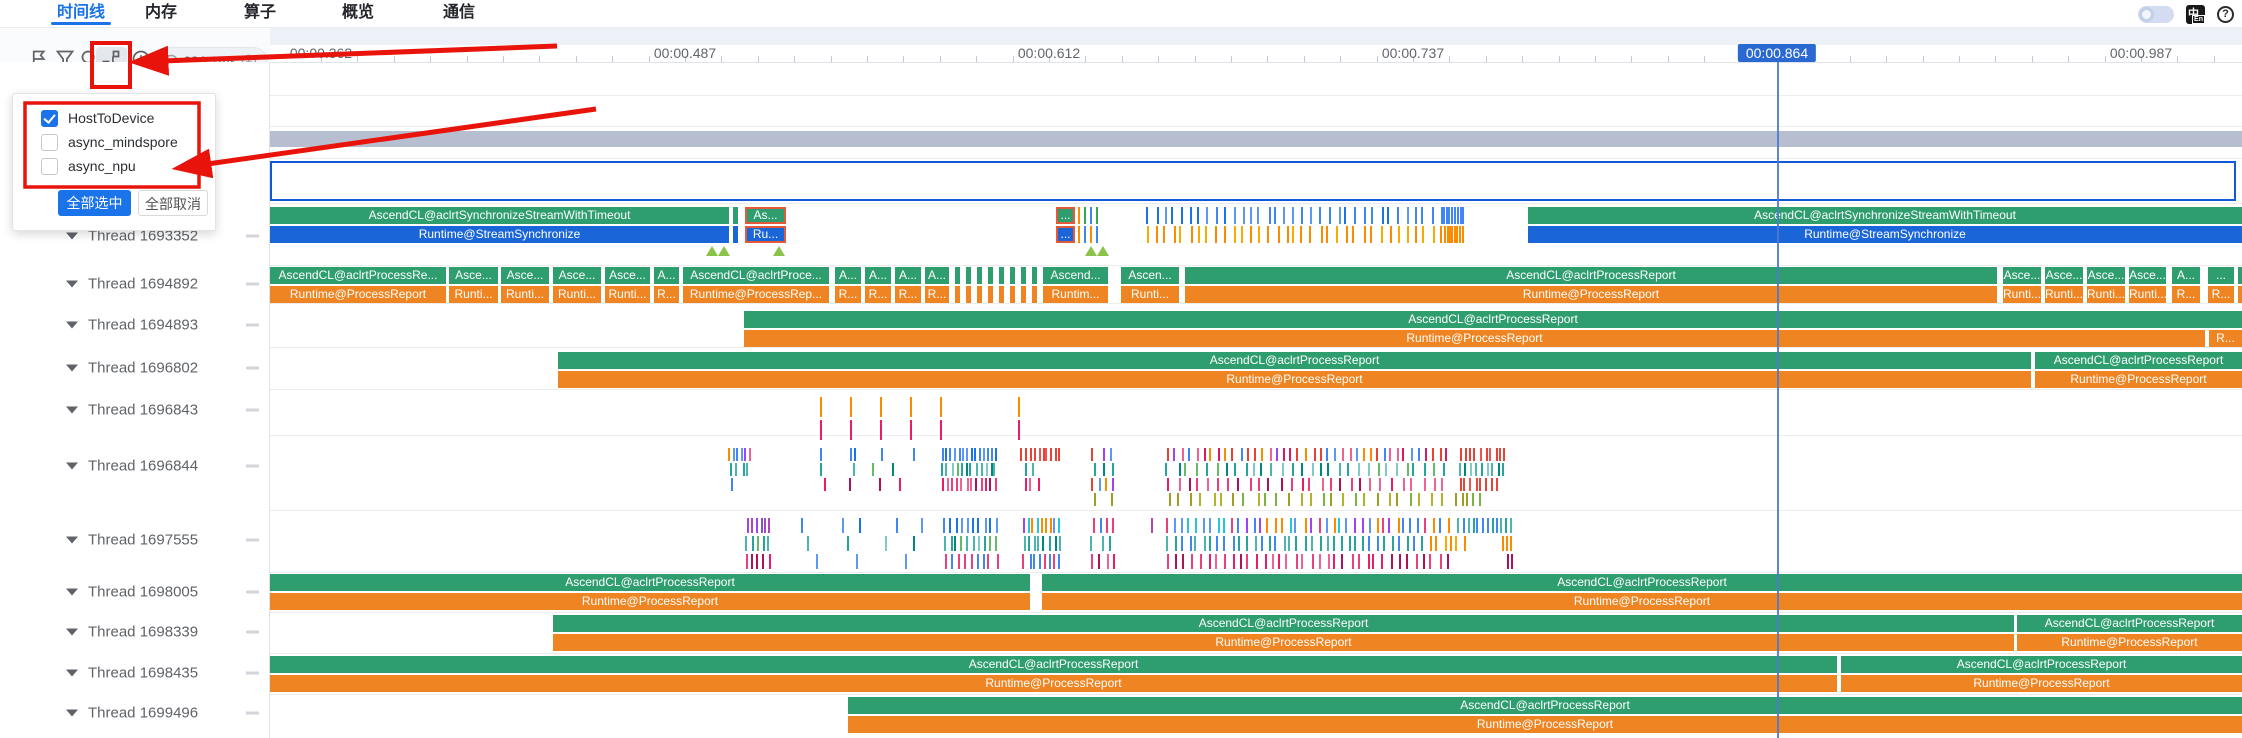  What do you see at coordinates (88, 166) in the screenshot?
I see `filter-option-async_npu: async_npu` at bounding box center [88, 166].